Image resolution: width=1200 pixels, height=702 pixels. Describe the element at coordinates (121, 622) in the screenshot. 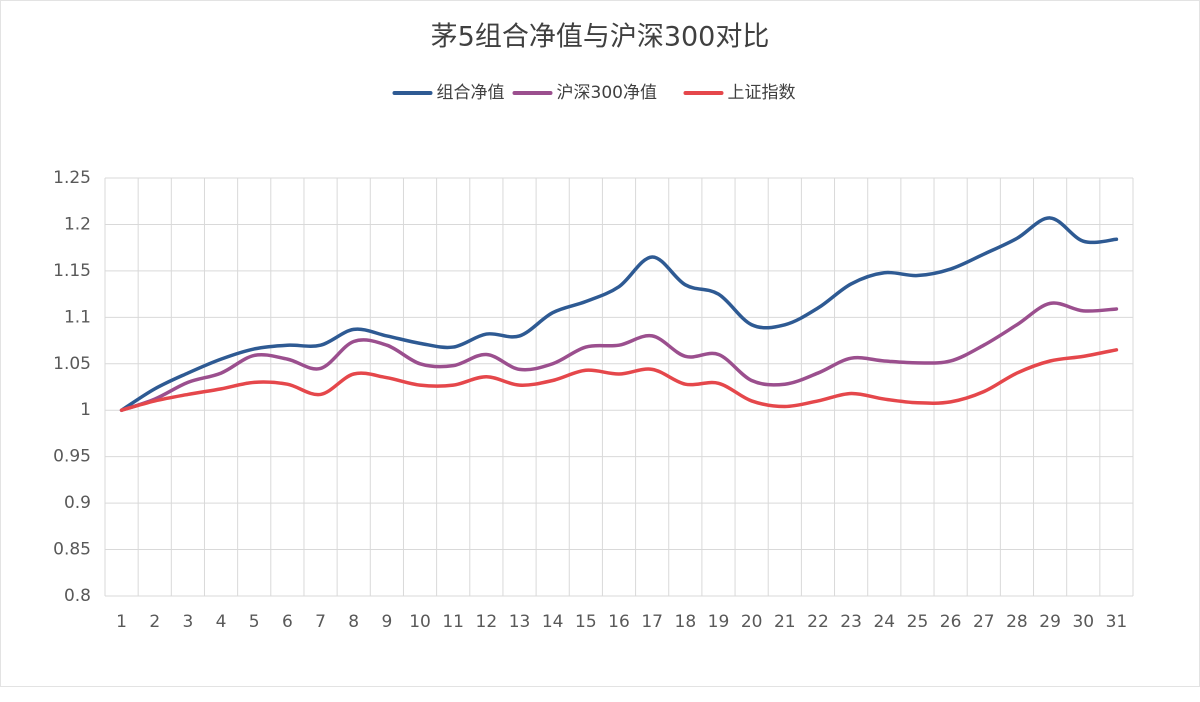

I see `x-tick-label: 1` at that location.